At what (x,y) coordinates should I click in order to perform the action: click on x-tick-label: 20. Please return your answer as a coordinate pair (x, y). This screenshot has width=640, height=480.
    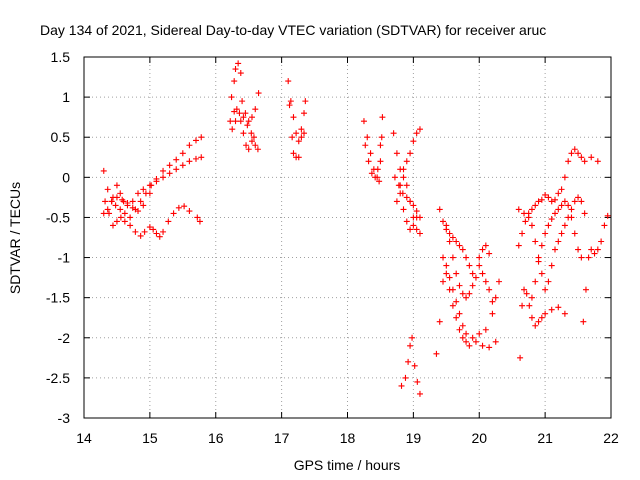
    Looking at the image, I should click on (479, 438).